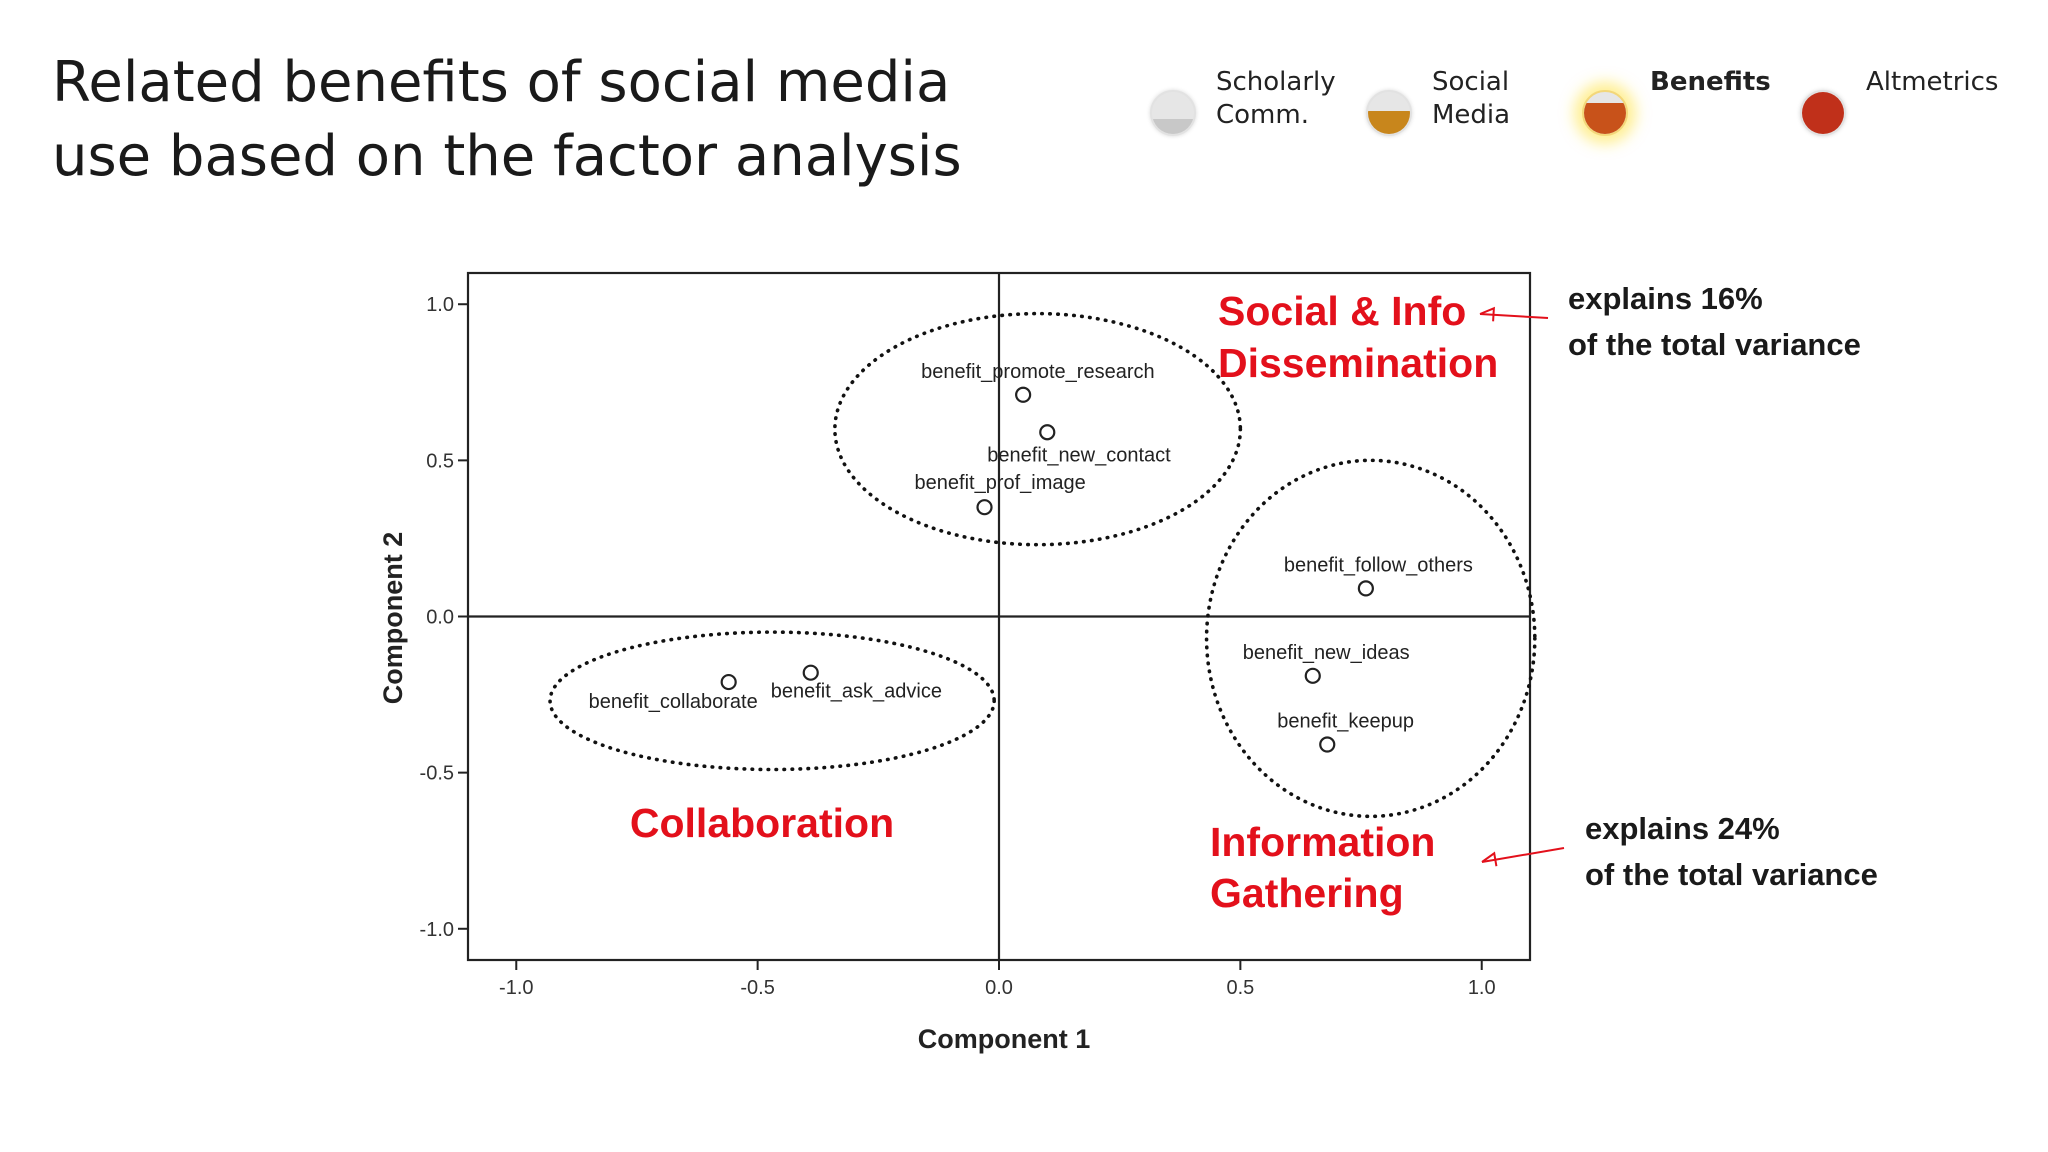  What do you see at coordinates (1307, 893) in the screenshot?
I see `cluster-label: Gathering` at bounding box center [1307, 893].